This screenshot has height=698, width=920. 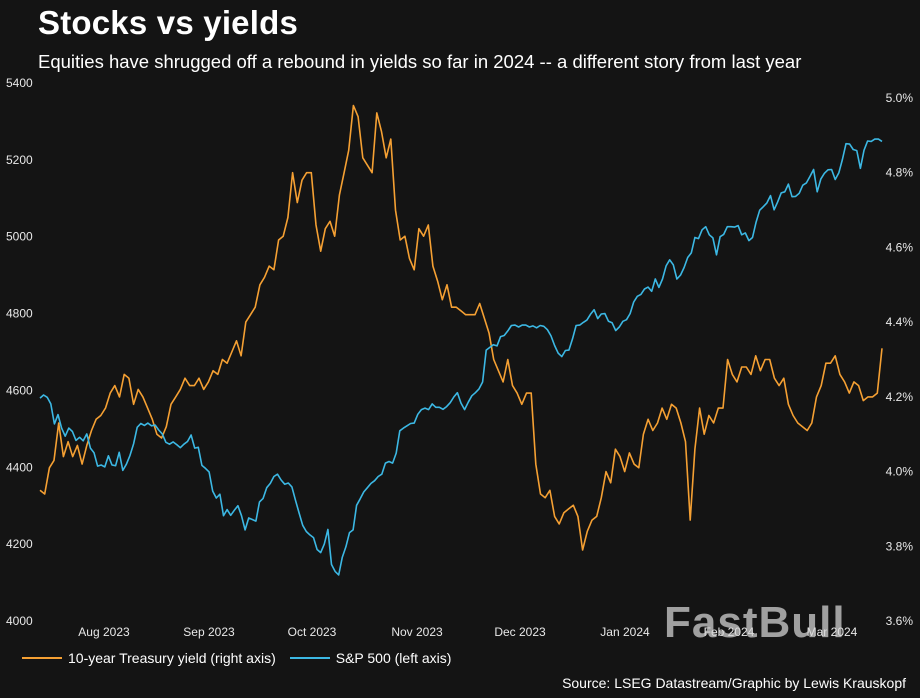 I want to click on chart-title: Stocks vs yields, so click(x=168, y=22).